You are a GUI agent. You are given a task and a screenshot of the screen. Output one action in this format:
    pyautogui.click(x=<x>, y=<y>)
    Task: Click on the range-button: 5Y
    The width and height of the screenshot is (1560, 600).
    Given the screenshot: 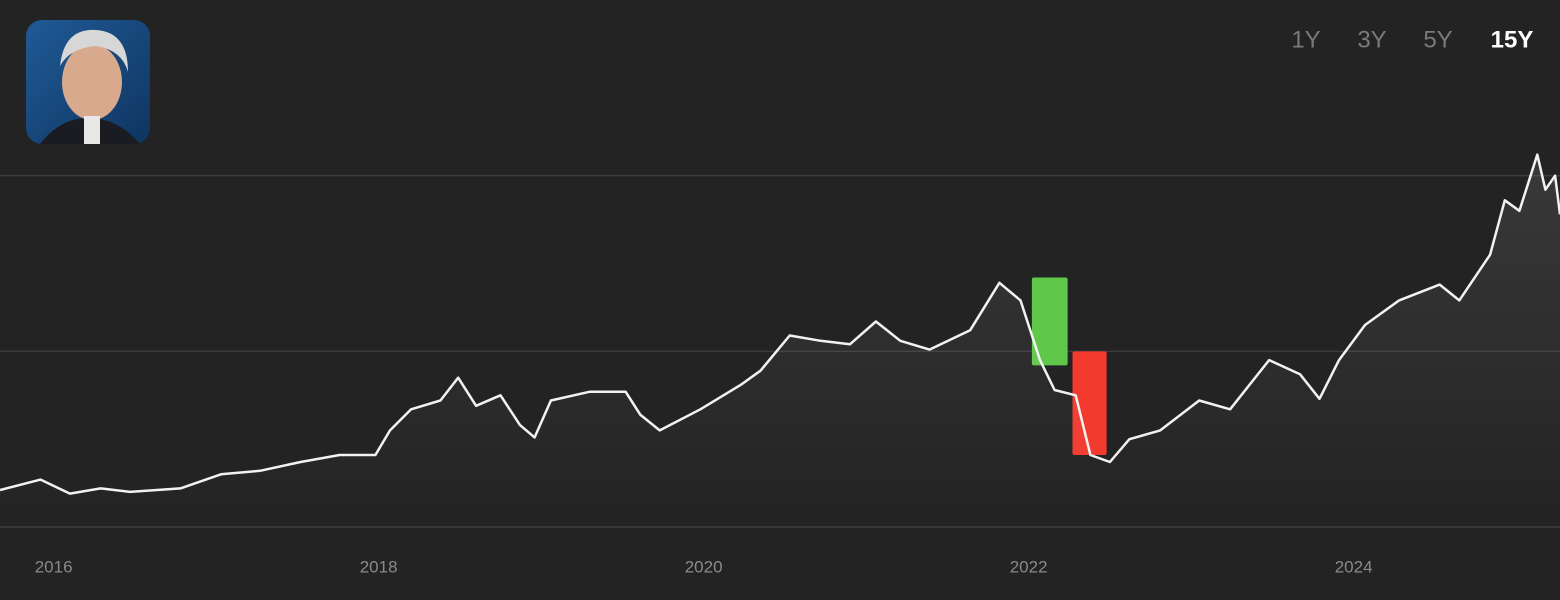 What is the action you would take?
    pyautogui.click(x=1437, y=39)
    